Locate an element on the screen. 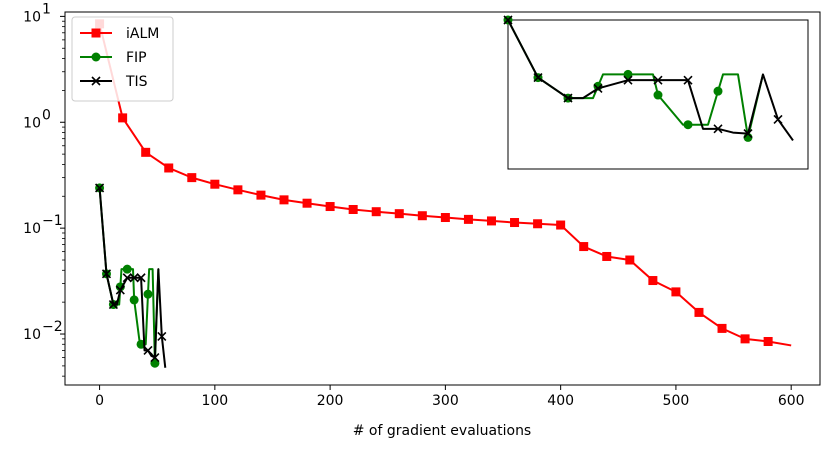  legend-entries: iALM FIP TIS is located at coordinates (119, 58).